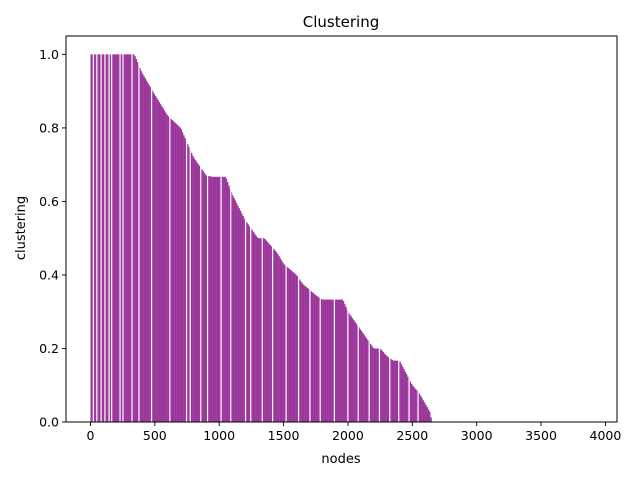 The image size is (640, 480). What do you see at coordinates (219, 435) in the screenshot?
I see `x-tick-label: 1000` at bounding box center [219, 435].